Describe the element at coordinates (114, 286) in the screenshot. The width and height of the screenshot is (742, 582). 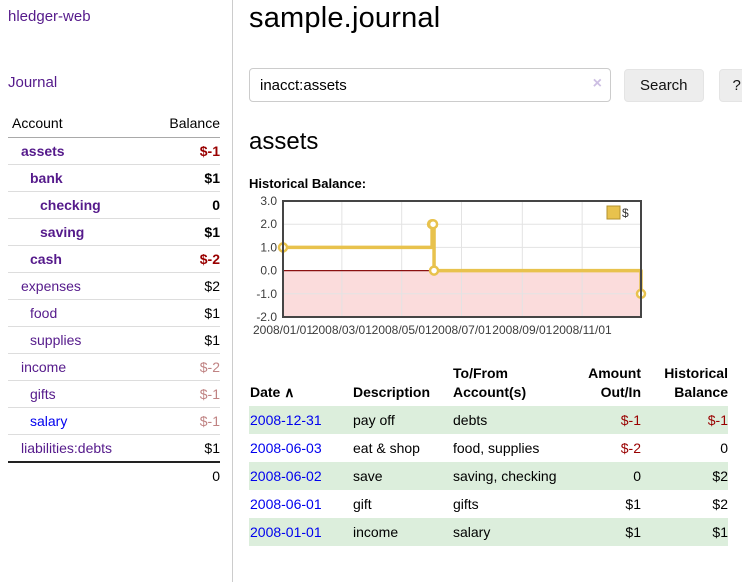
I see `account-row: expenses $2` at that location.